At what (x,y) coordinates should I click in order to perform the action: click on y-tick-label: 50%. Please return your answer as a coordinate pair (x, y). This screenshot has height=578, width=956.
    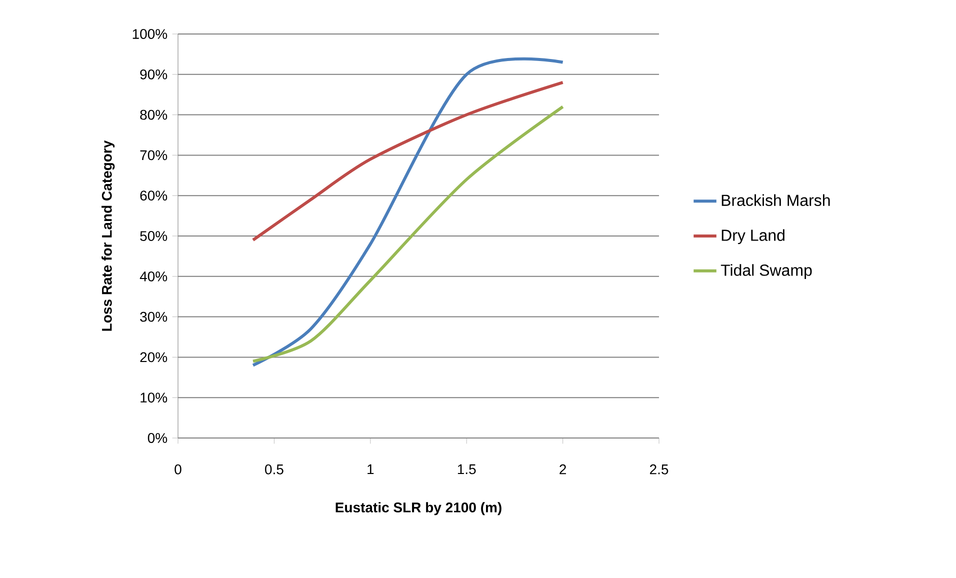
    Looking at the image, I should click on (154, 236).